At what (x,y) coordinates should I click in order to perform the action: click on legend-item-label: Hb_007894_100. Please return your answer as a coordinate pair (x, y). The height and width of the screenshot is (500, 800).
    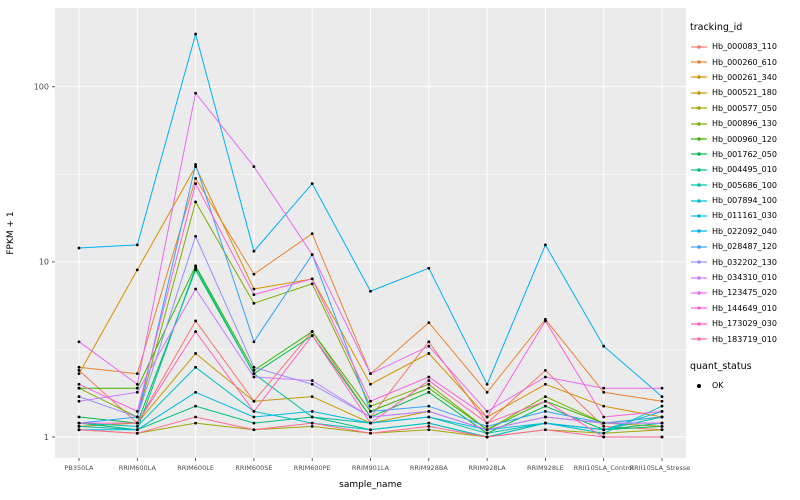
    Looking at the image, I should click on (744, 201).